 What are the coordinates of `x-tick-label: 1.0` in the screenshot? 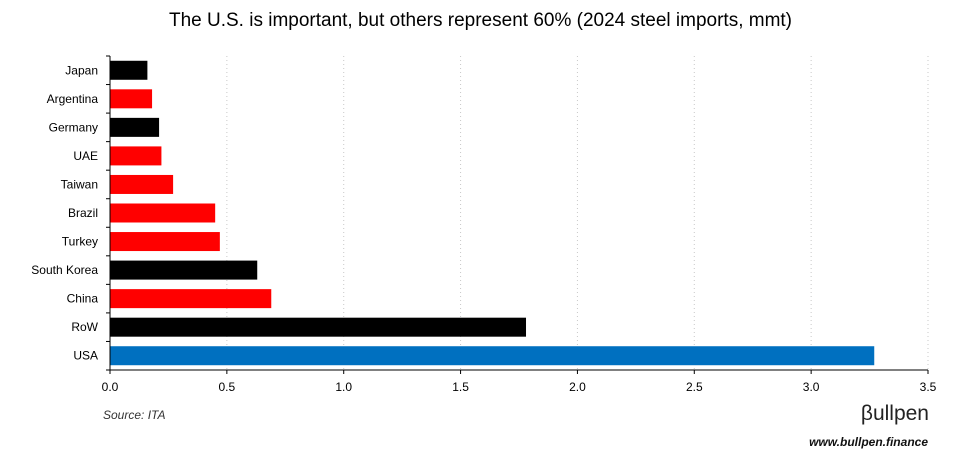 It's located at (343, 387).